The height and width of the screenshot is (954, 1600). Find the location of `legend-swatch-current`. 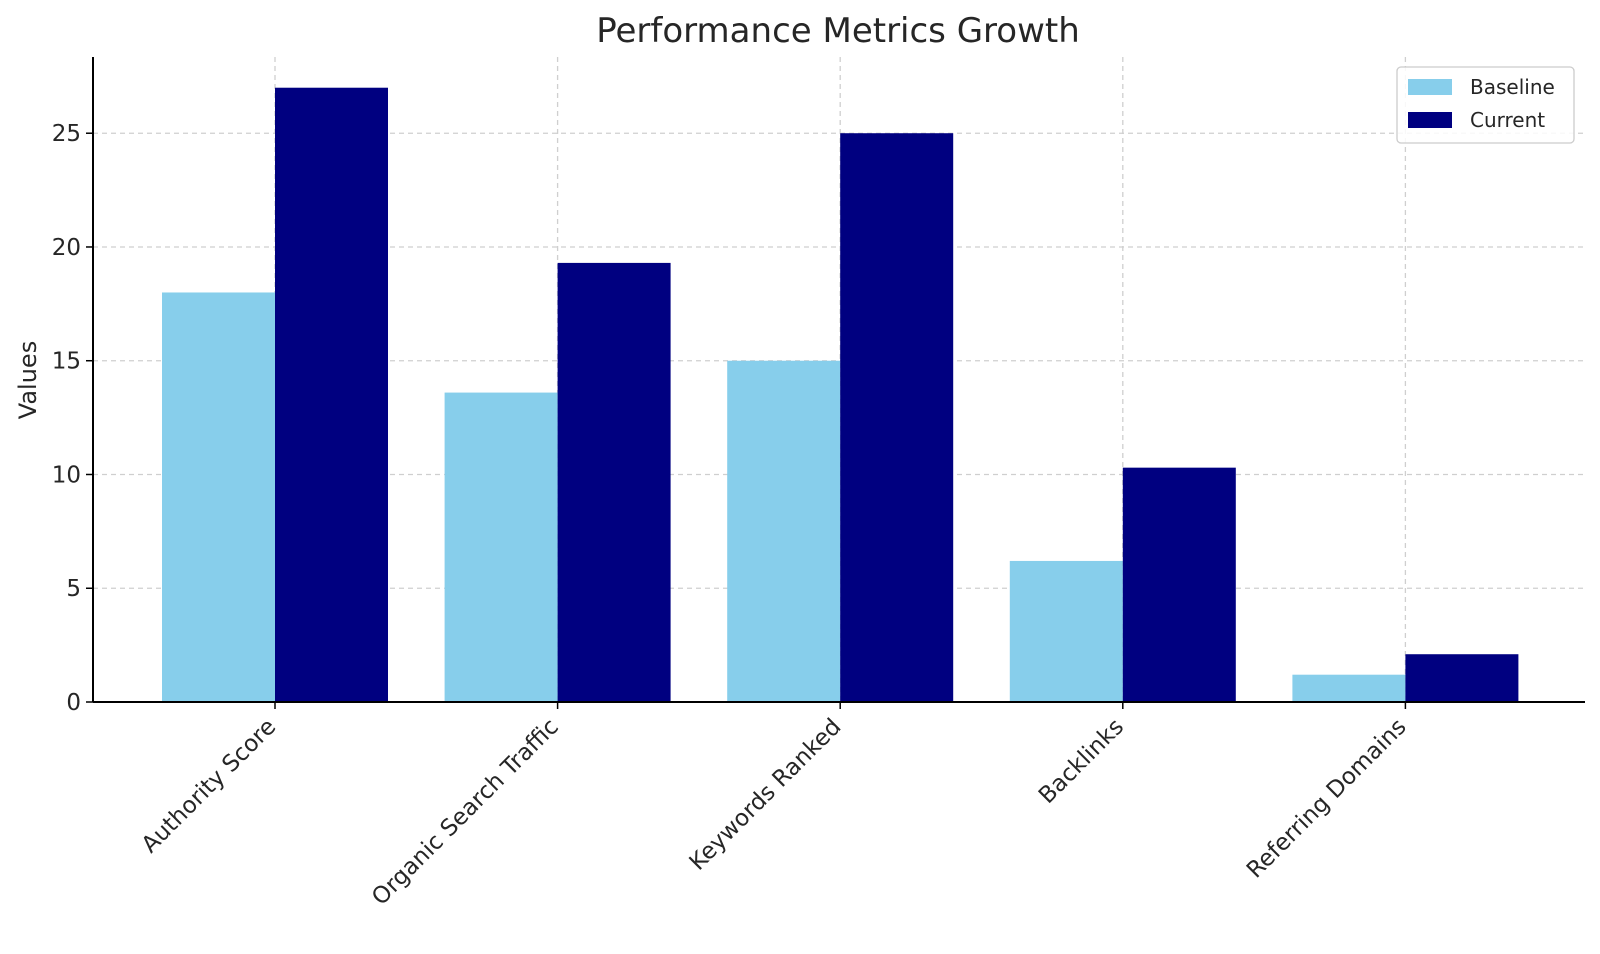

legend-swatch-current is located at coordinates (1430, 120).